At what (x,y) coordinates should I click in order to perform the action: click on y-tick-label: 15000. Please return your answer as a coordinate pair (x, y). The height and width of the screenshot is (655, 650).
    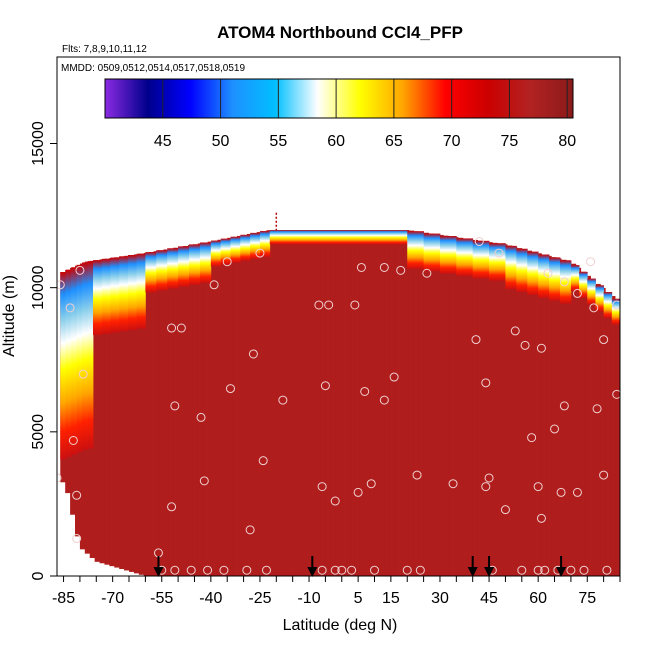
    Looking at the image, I should click on (38, 143).